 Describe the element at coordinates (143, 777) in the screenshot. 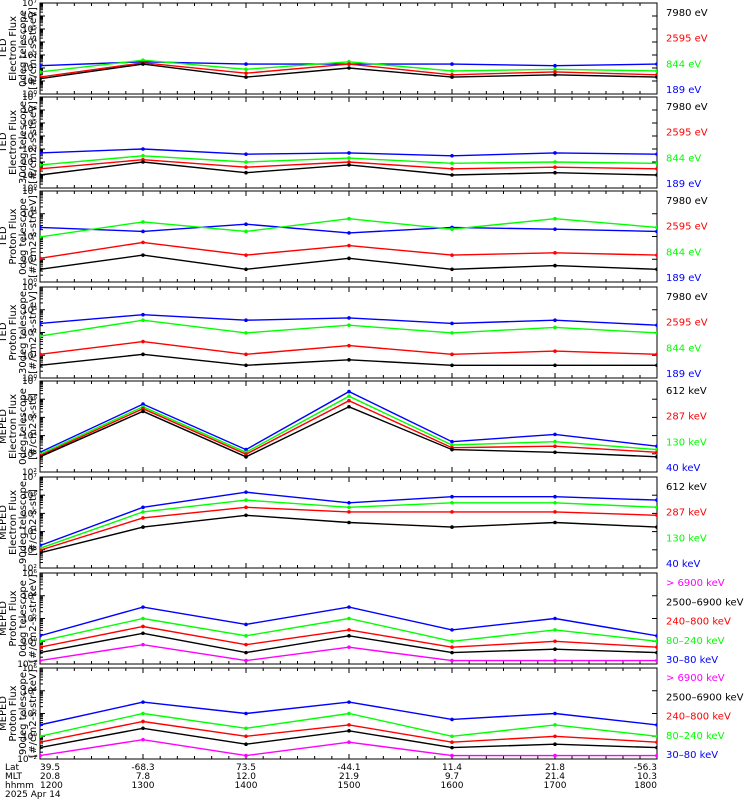

I see `footer-value: 7.8` at that location.